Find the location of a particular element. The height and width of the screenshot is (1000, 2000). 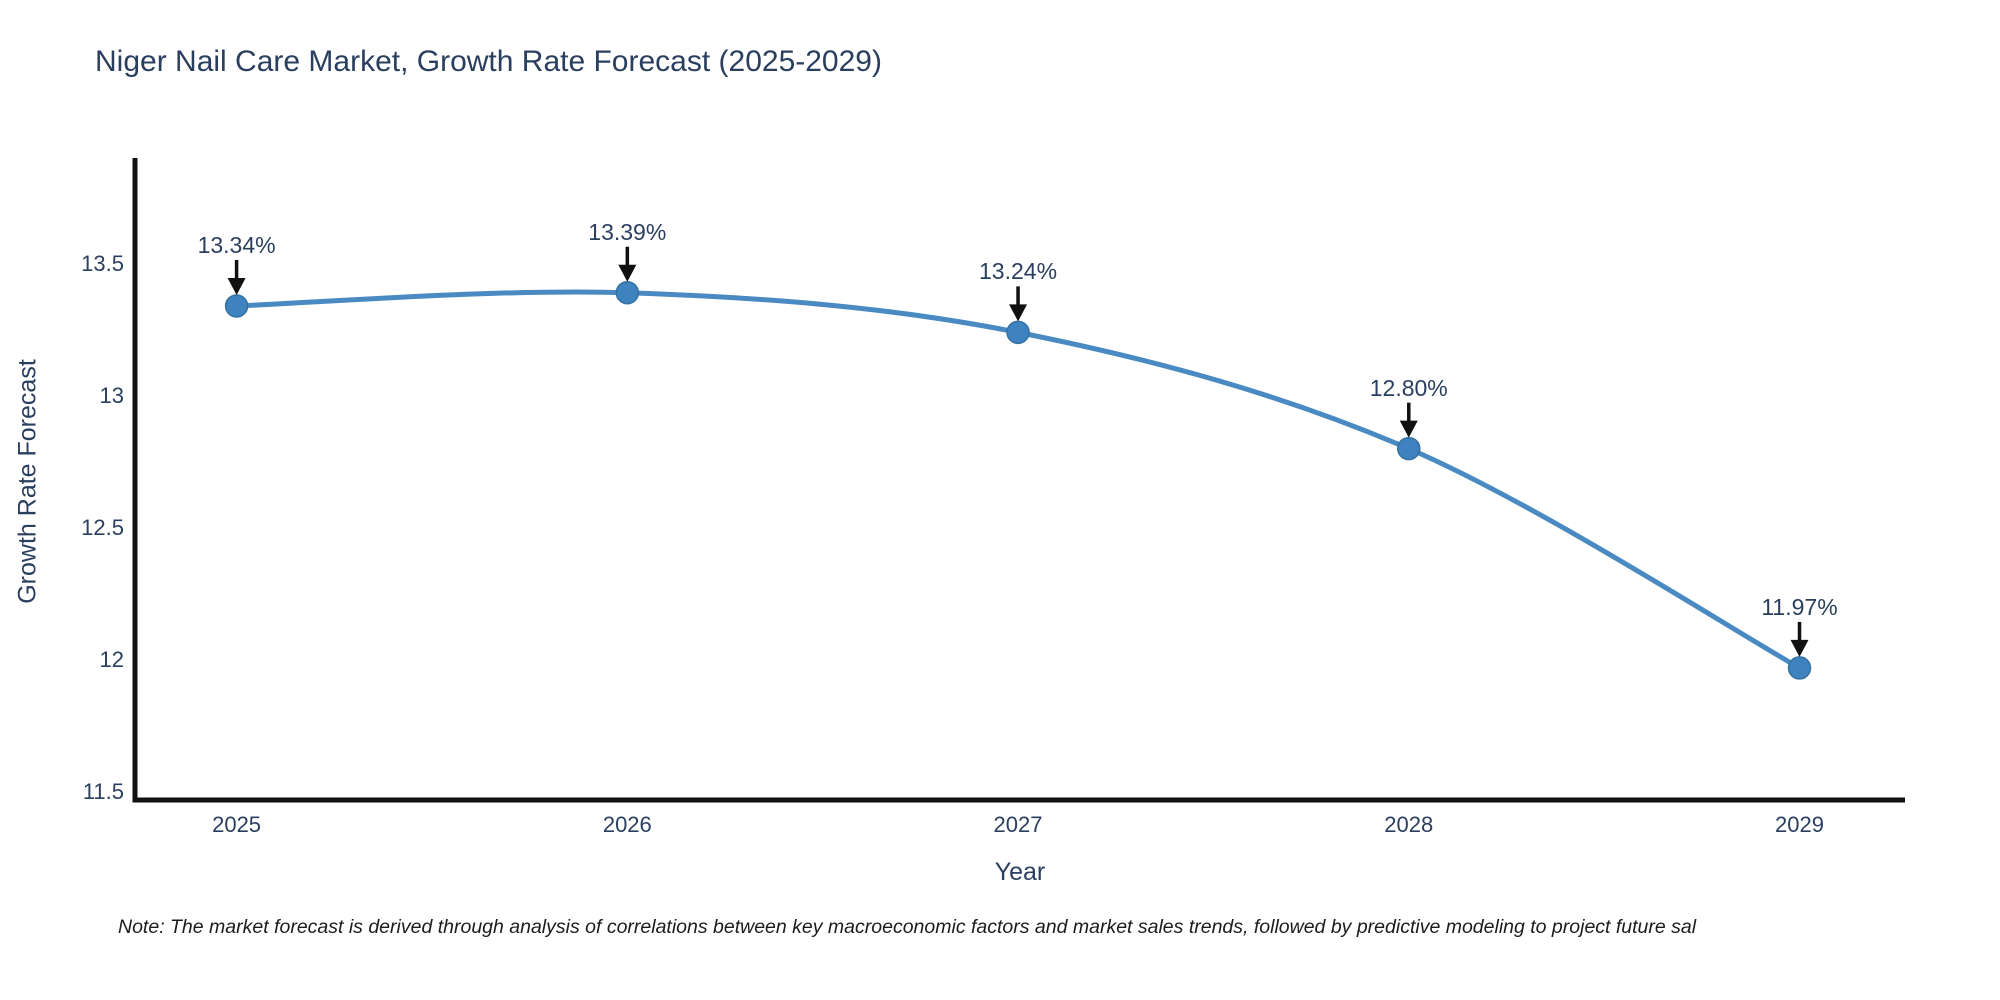

y-tick-label: 13.5 is located at coordinates (102, 263).